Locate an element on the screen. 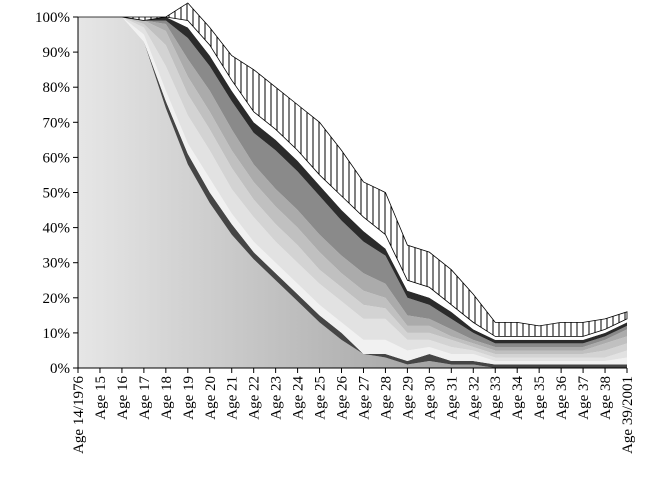 The image size is (645, 479). x-tick-label: Age 31 is located at coordinates (452, 398).